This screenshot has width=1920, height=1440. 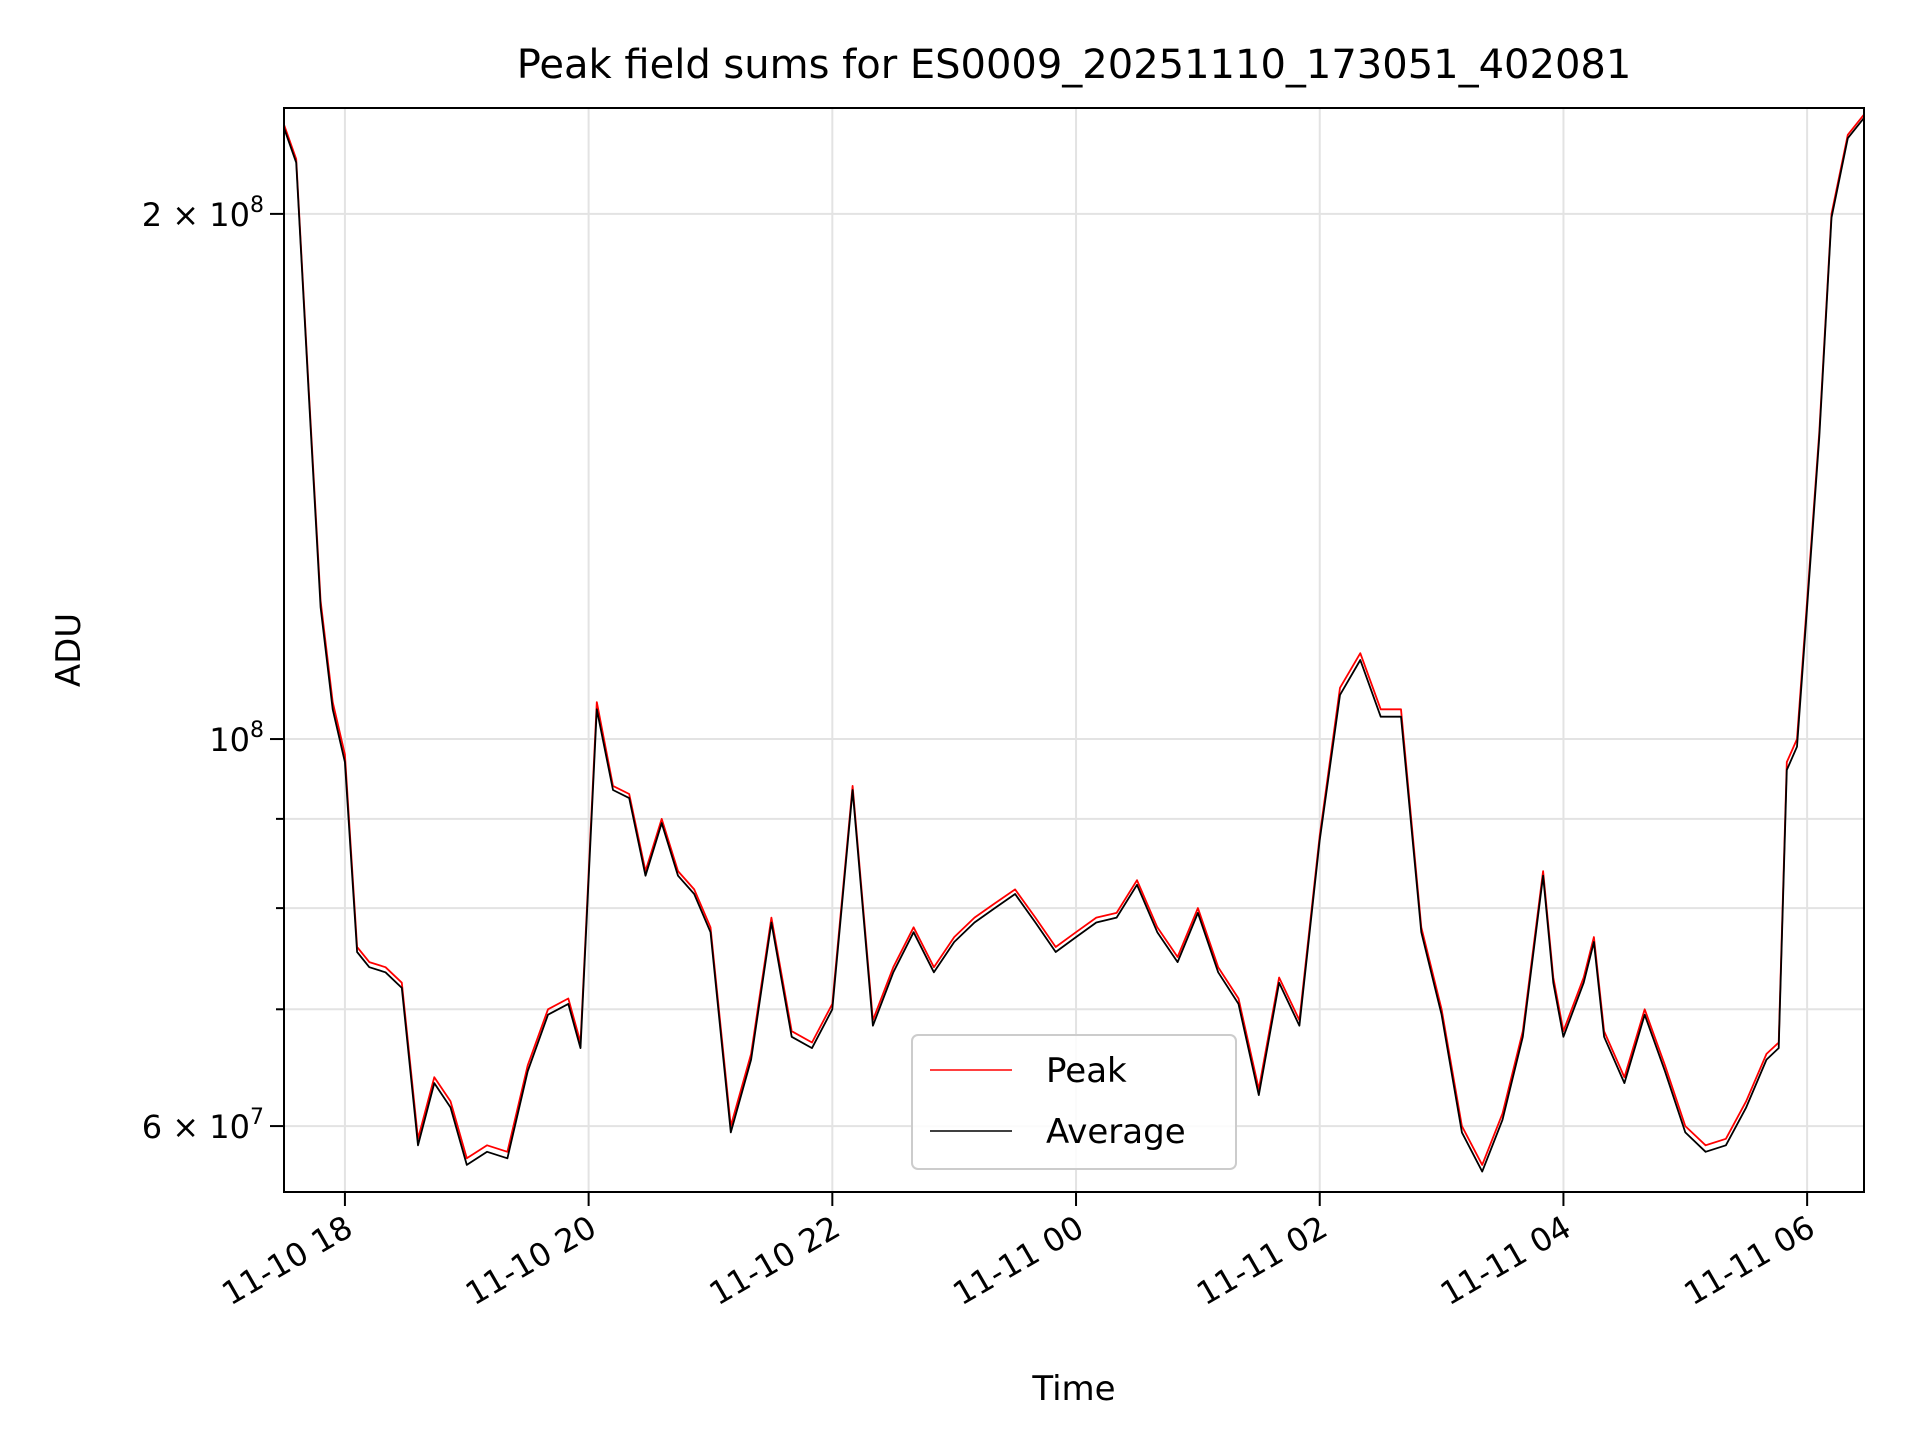 I want to click on legend-box, so click(x=1074, y=1102).